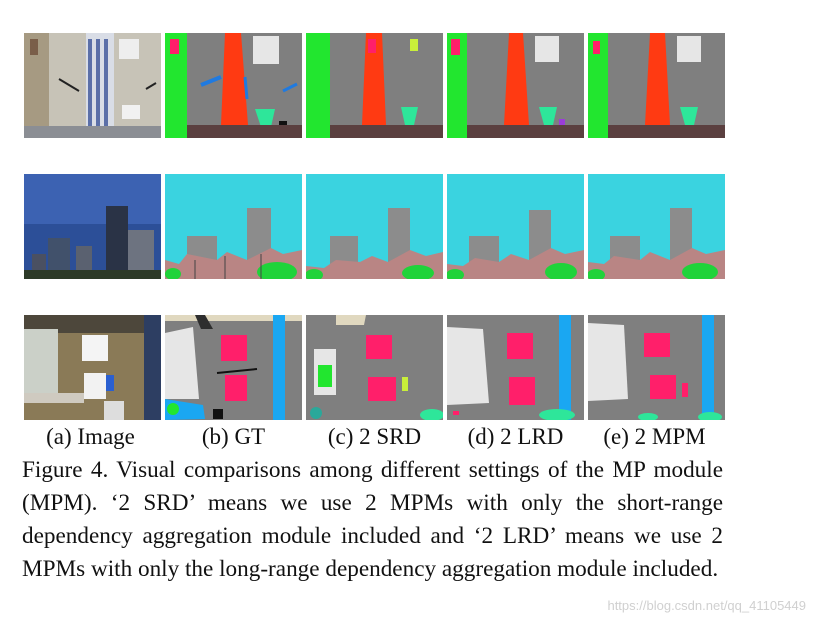 This screenshot has width=814, height=621. I want to click on row2-mpm, so click(656, 226).